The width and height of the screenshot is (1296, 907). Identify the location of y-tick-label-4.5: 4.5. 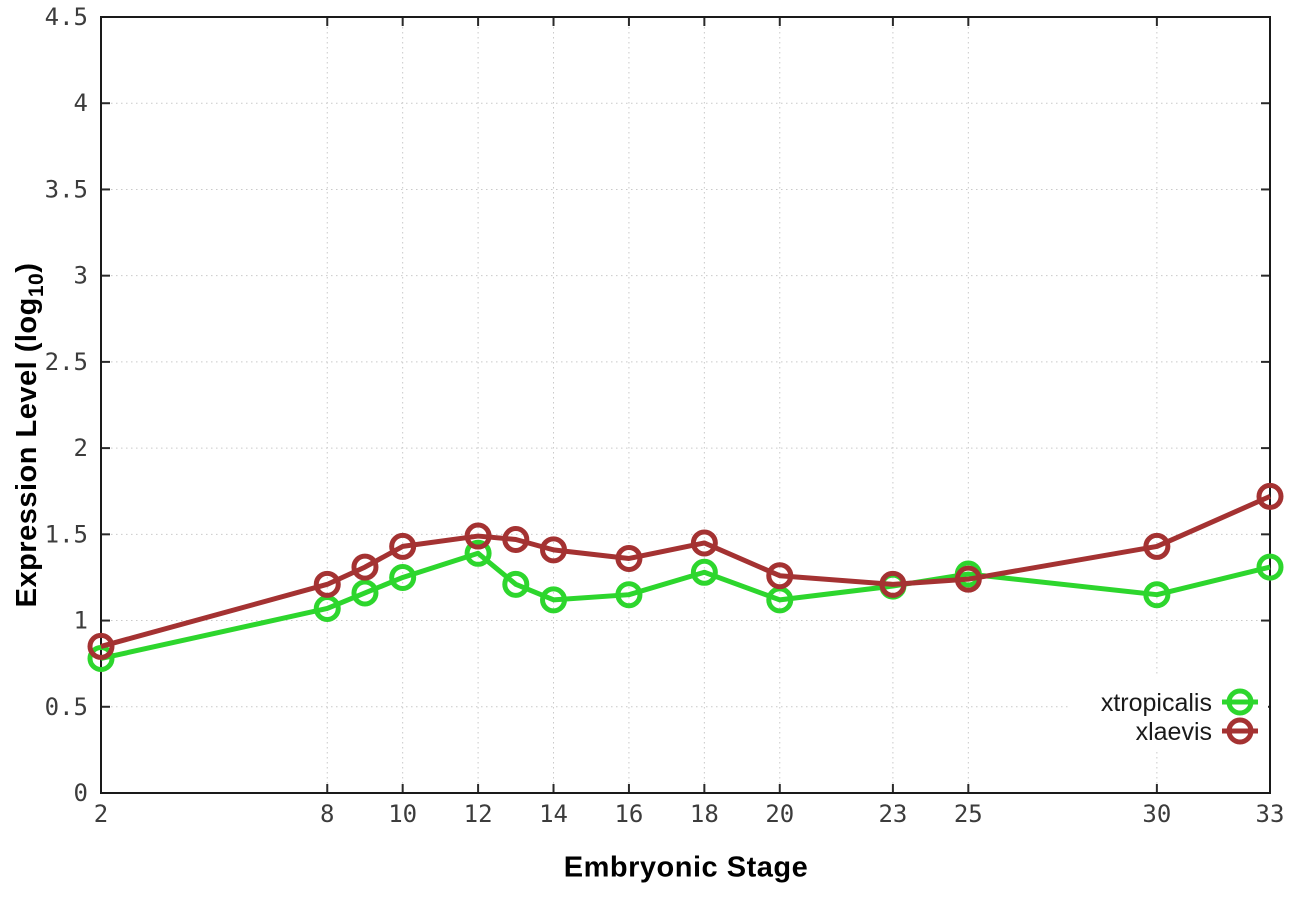
(66, 17).